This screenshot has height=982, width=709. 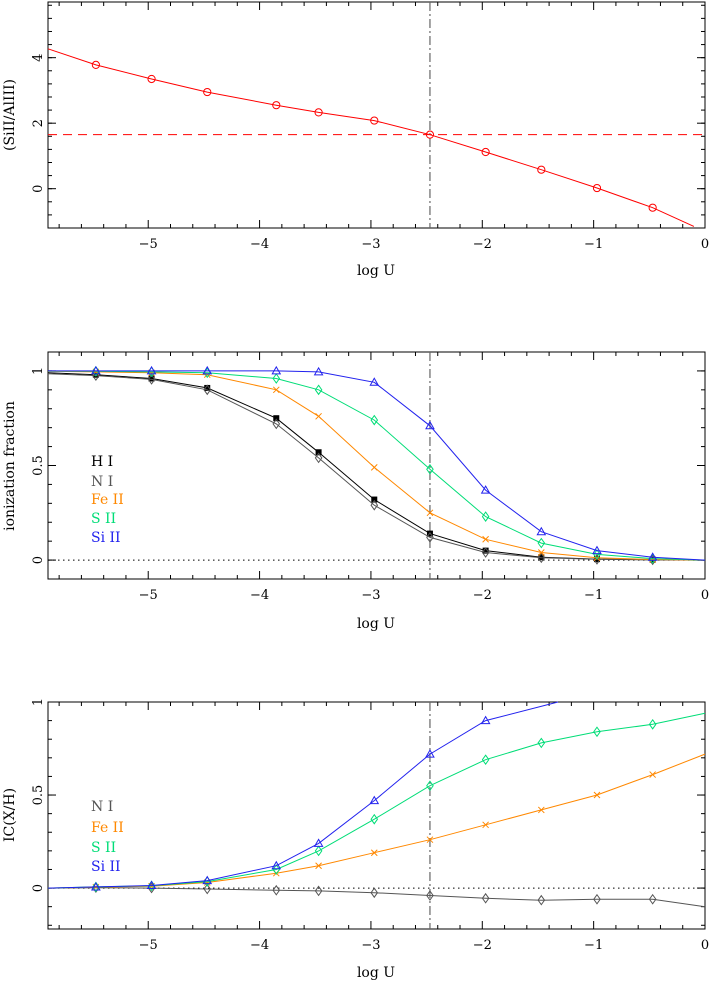 What do you see at coordinates (370, 945) in the screenshot?
I see `x-tick-label: −3` at bounding box center [370, 945].